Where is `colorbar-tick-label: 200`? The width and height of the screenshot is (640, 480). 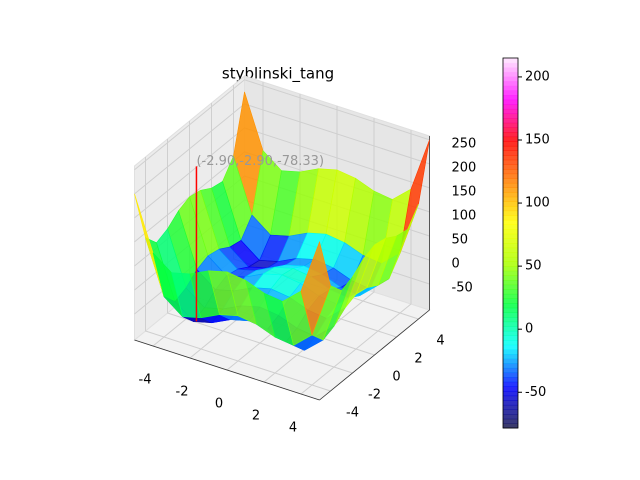
colorbar-tick-label: 200 is located at coordinates (537, 76).